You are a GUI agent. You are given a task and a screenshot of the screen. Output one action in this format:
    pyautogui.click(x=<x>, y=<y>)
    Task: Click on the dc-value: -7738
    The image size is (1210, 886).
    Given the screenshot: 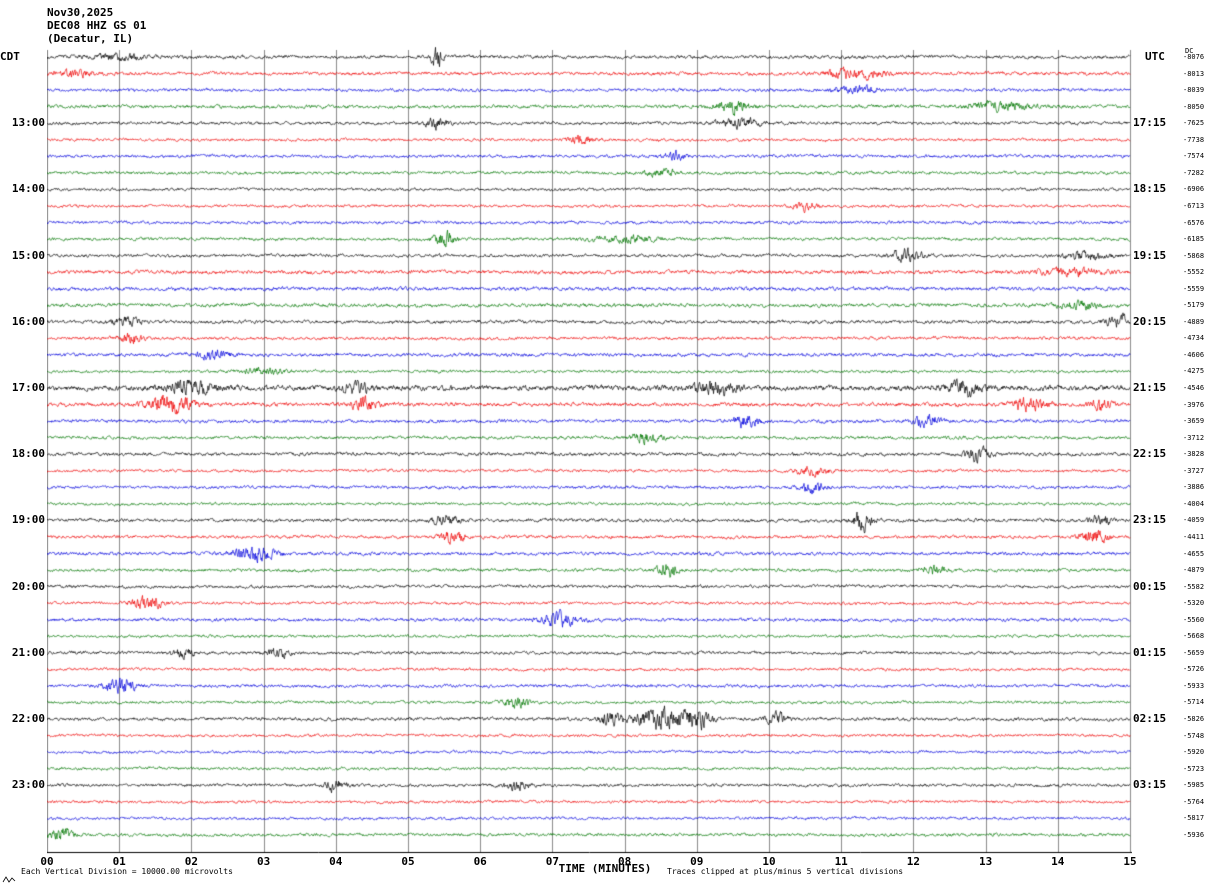 What is the action you would take?
    pyautogui.click(x=1194, y=139)
    